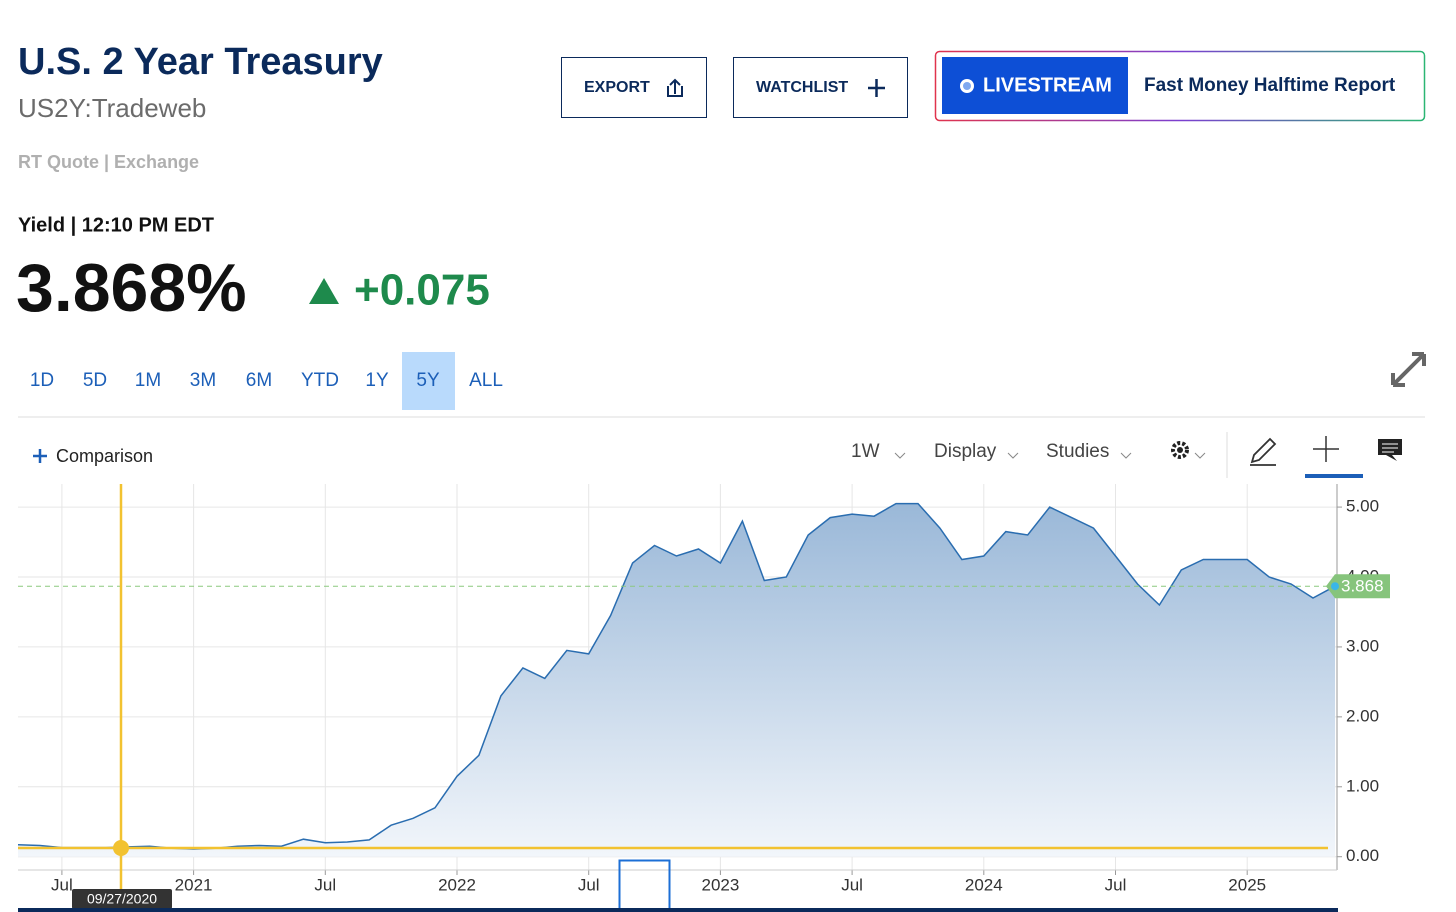  I want to click on range-handle, so click(644, 885).